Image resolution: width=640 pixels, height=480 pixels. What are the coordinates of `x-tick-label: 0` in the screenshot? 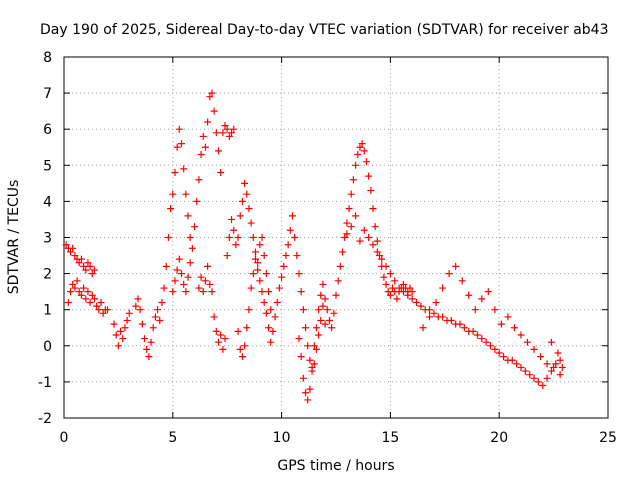 It's located at (64, 438).